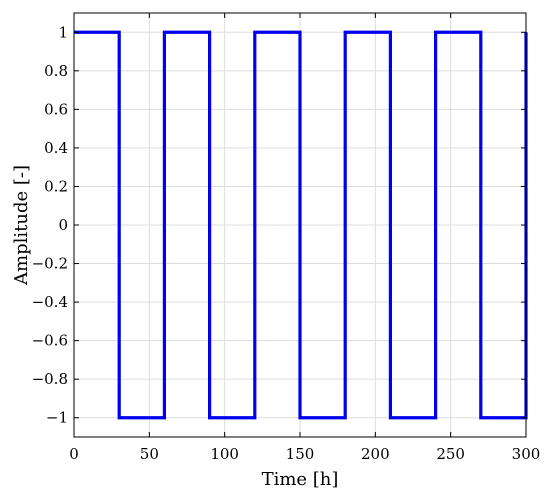  Describe the element at coordinates (300, 479) in the screenshot. I see `x-axis-title: Time [h]` at that location.